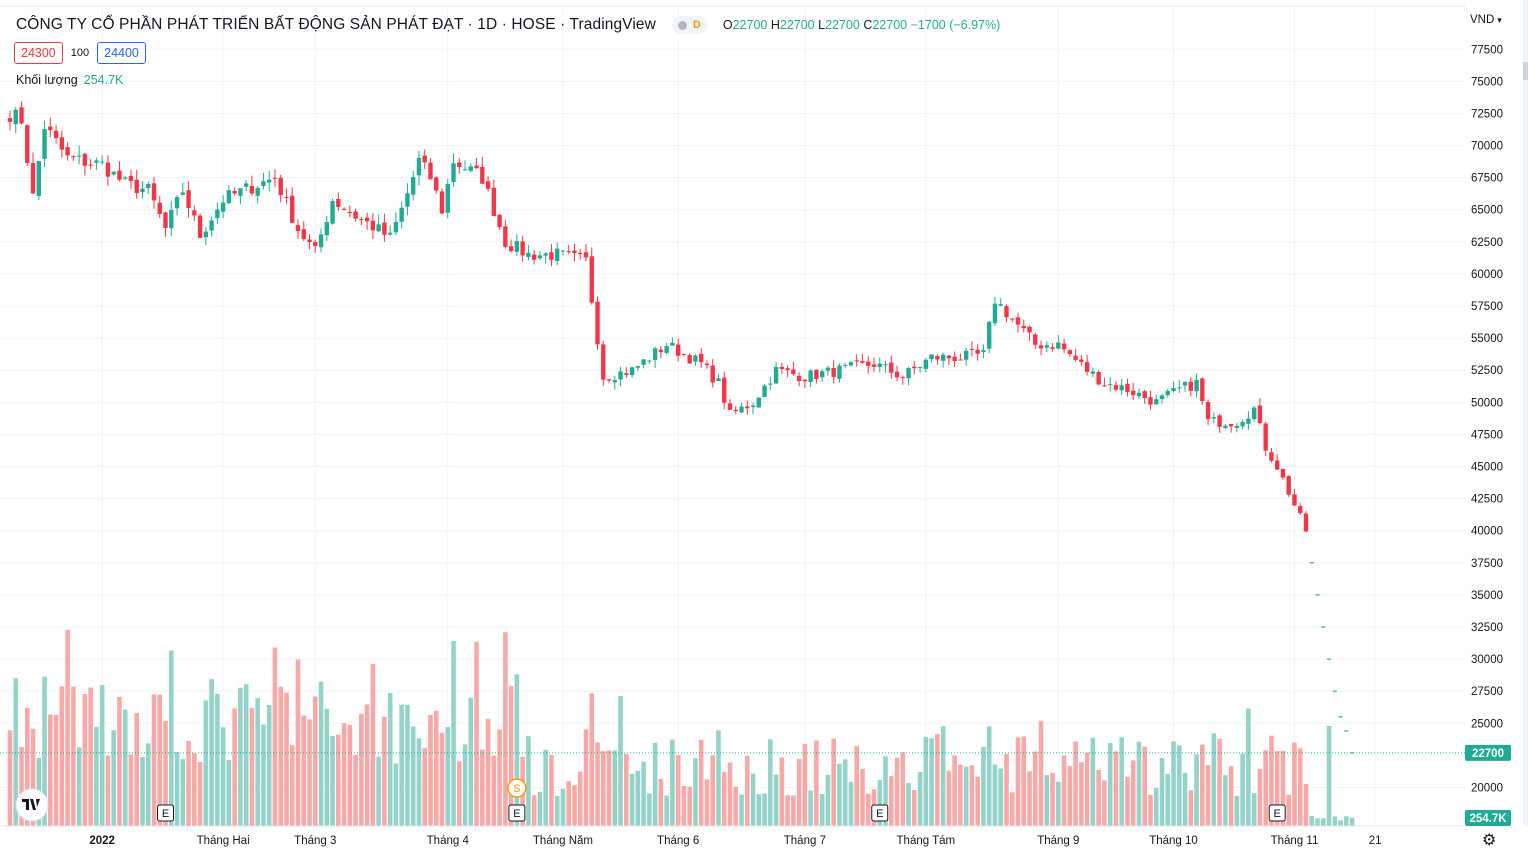 The height and width of the screenshot is (860, 1528). I want to click on split-marker-label: S, so click(516, 789).